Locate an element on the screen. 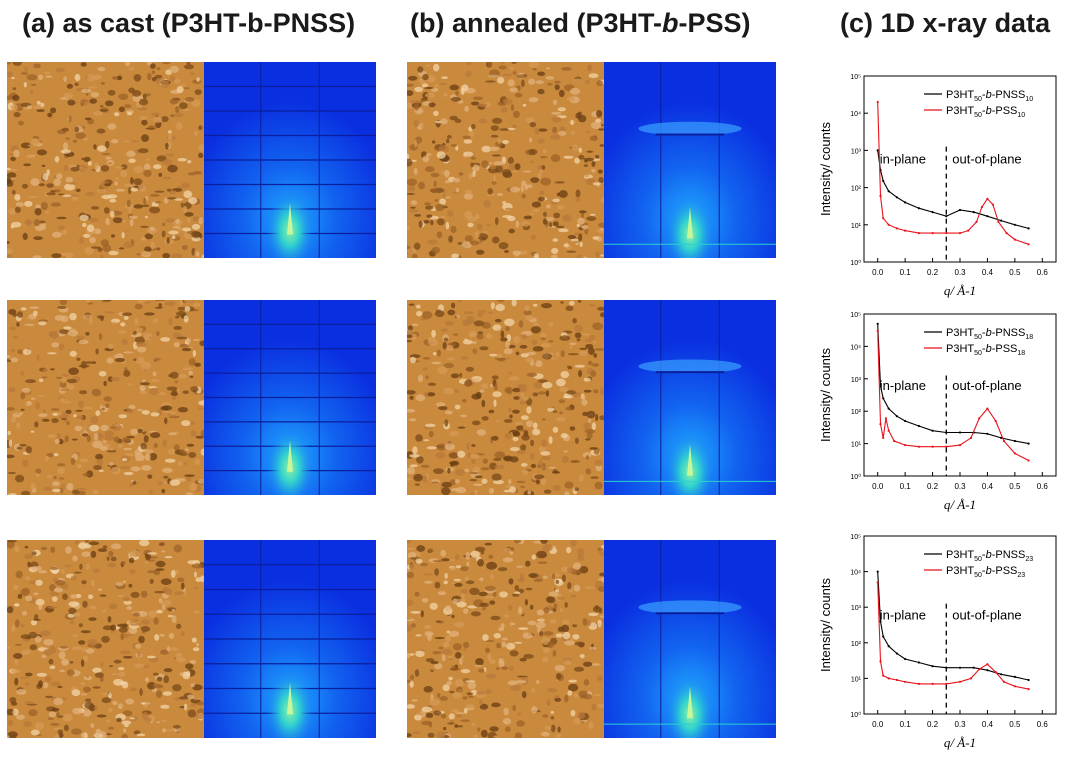  afm-image-as-cast-row3 is located at coordinates (105, 639).